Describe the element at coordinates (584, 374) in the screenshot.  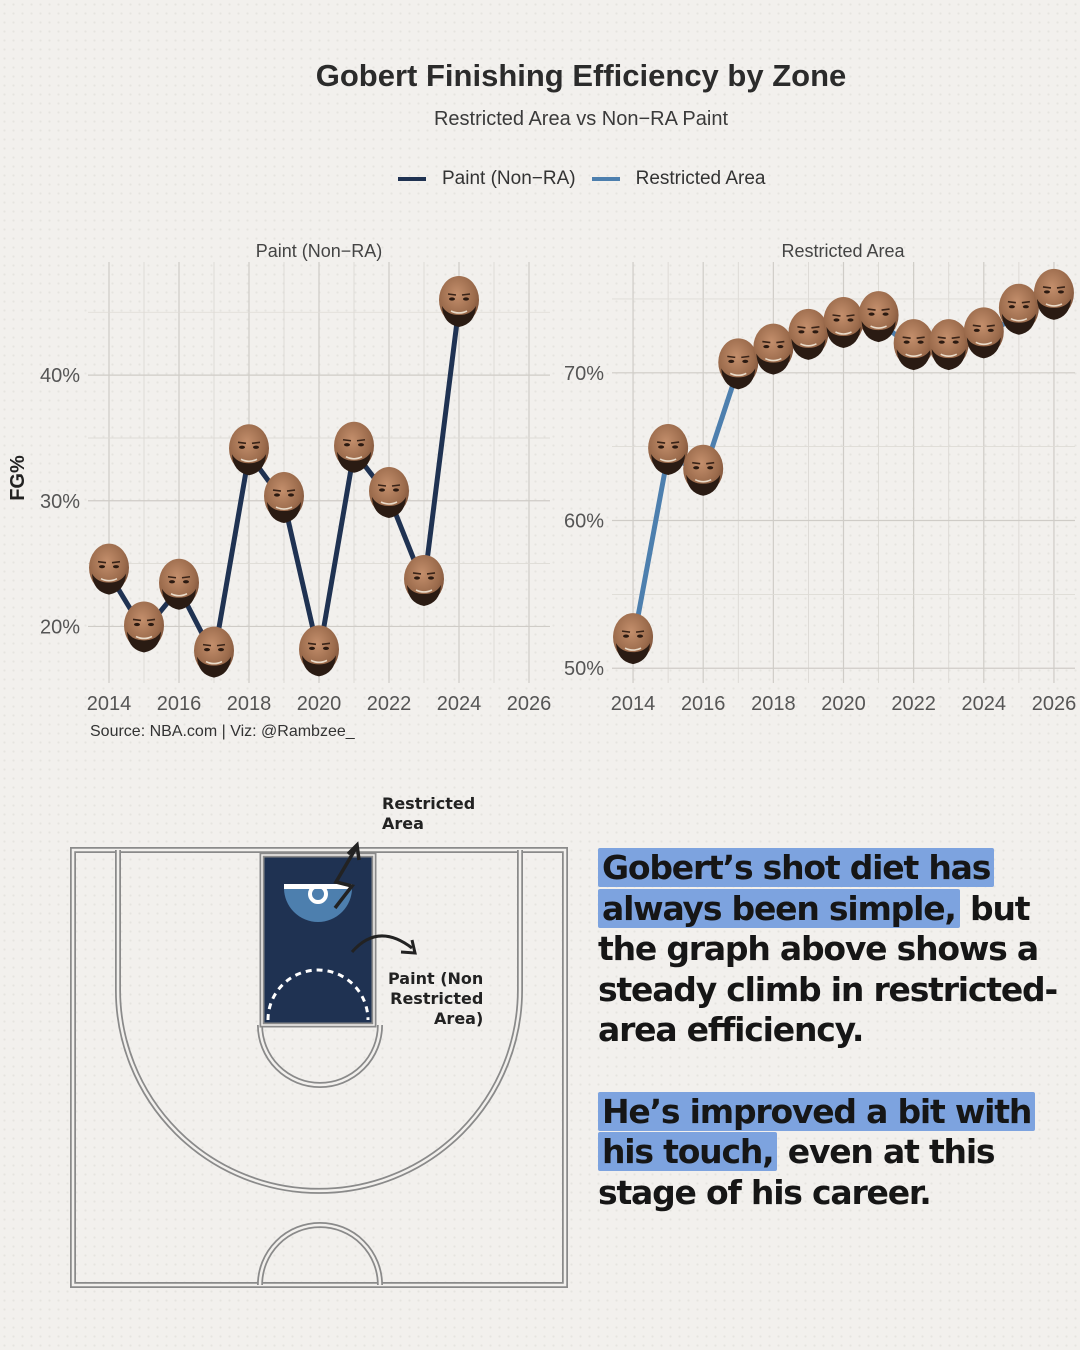
I see `y-tick-label: 70%` at that location.